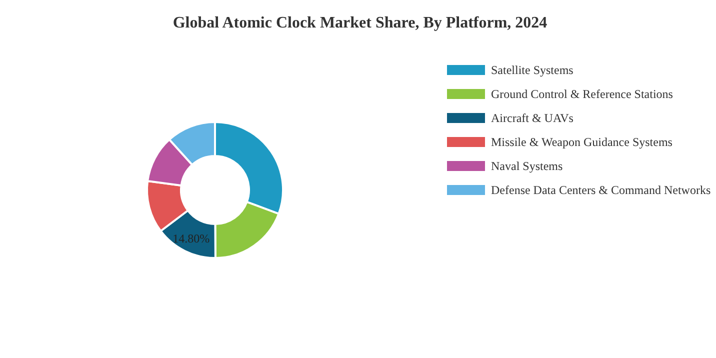 This screenshot has width=716, height=358. I want to click on legend-label: Defense Data Centers & Command Networks, so click(601, 190).